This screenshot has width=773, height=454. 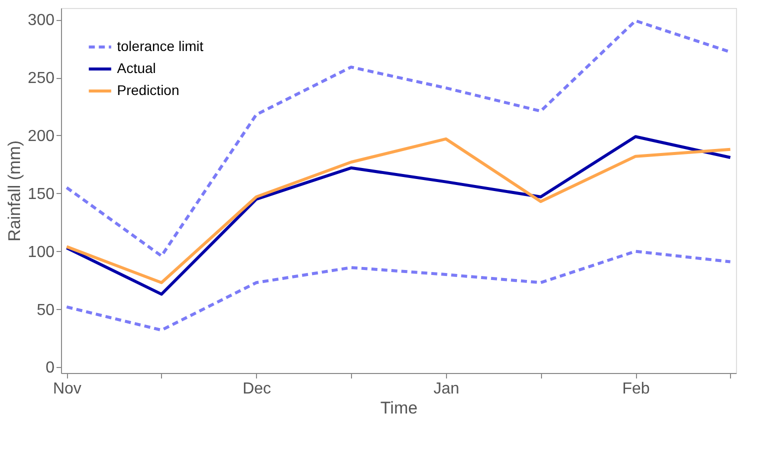 What do you see at coordinates (636, 389) in the screenshot?
I see `x-tick-label: Feb` at bounding box center [636, 389].